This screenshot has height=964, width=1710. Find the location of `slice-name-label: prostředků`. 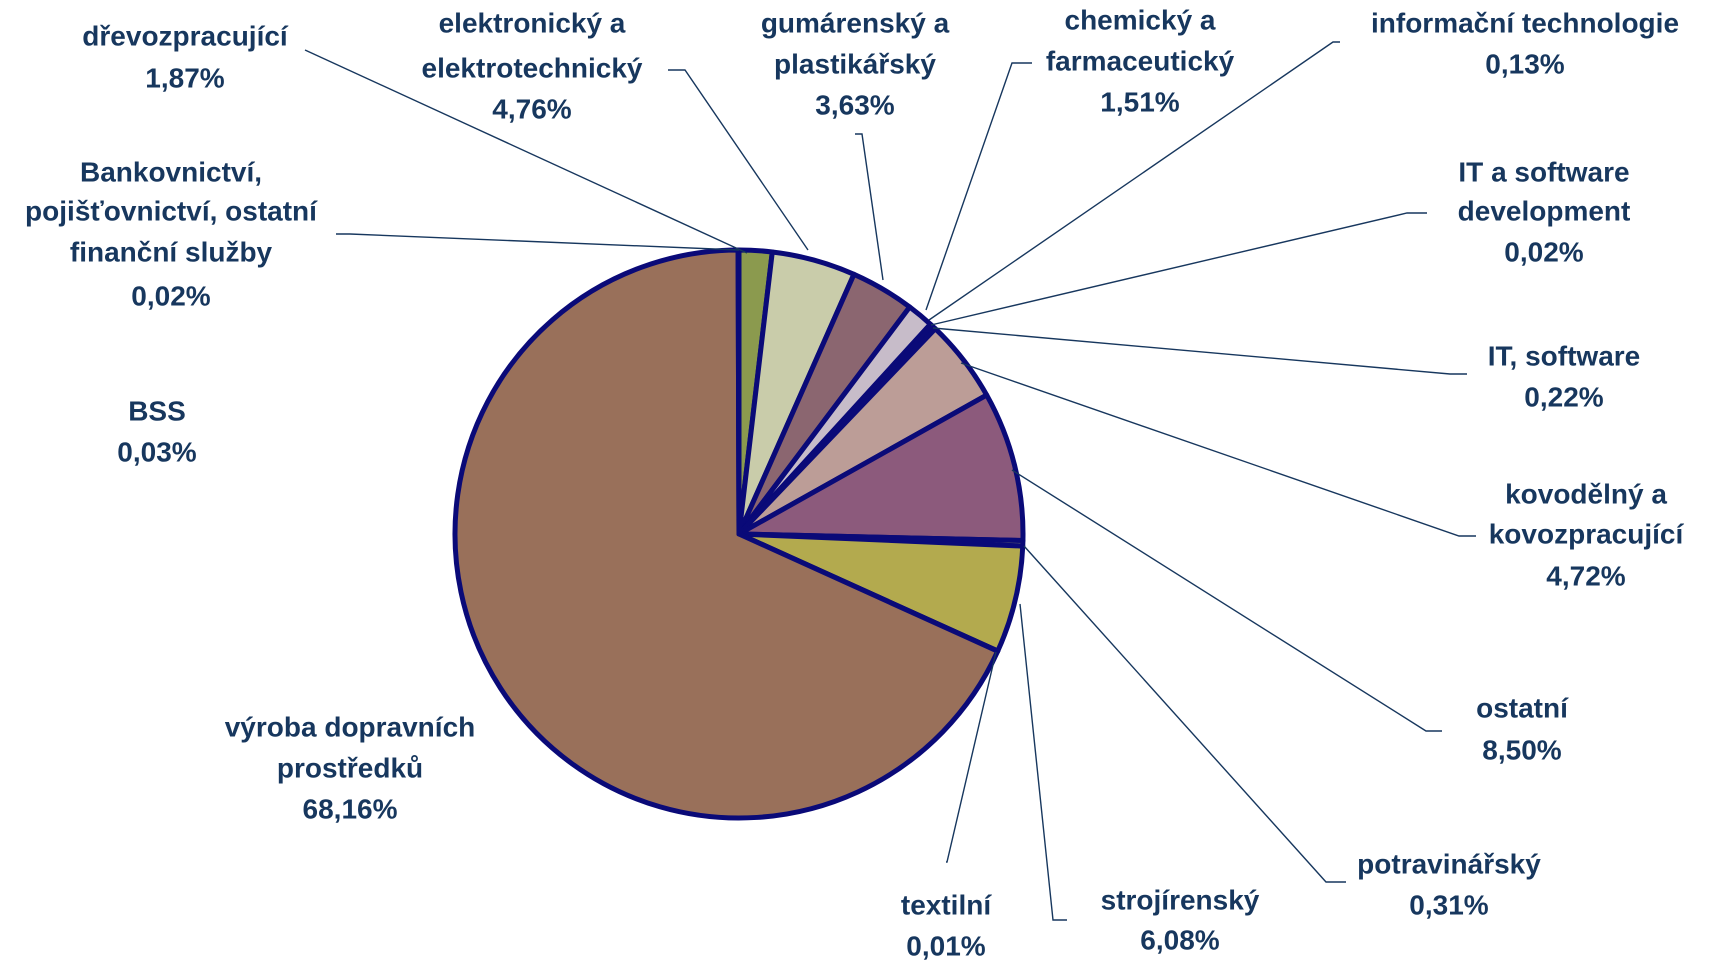

slice-name-label: prostředků is located at coordinates (350, 767).